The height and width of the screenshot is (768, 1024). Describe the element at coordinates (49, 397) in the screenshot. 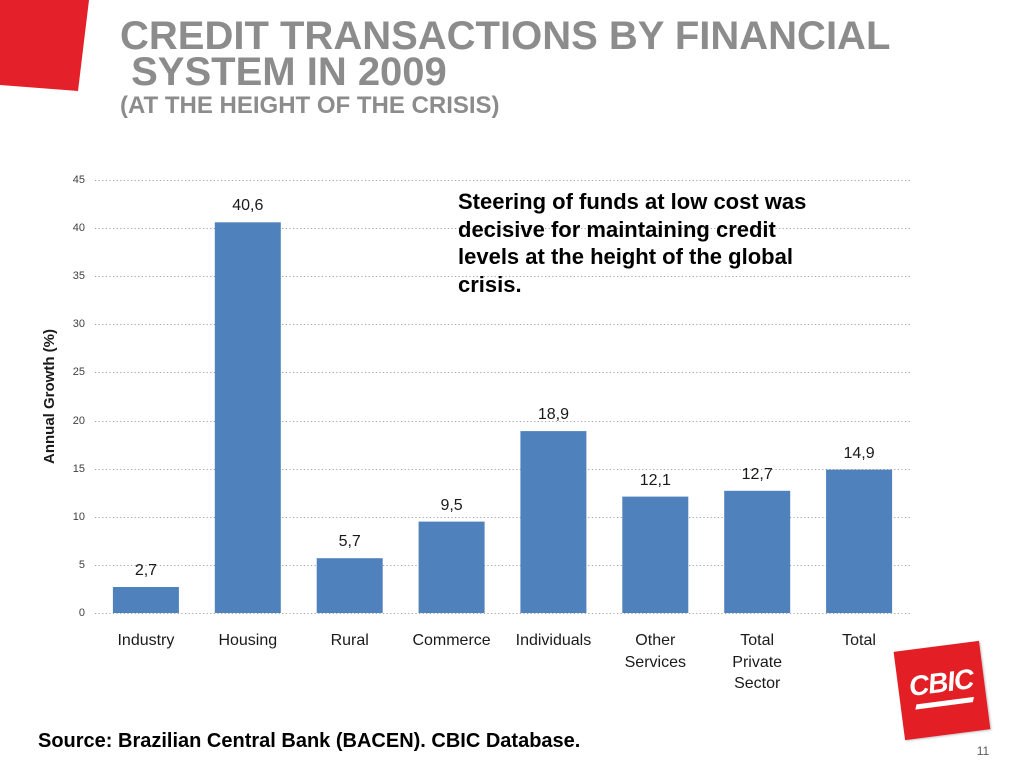

I see `y-axis-label: Annual Growth (%)` at that location.